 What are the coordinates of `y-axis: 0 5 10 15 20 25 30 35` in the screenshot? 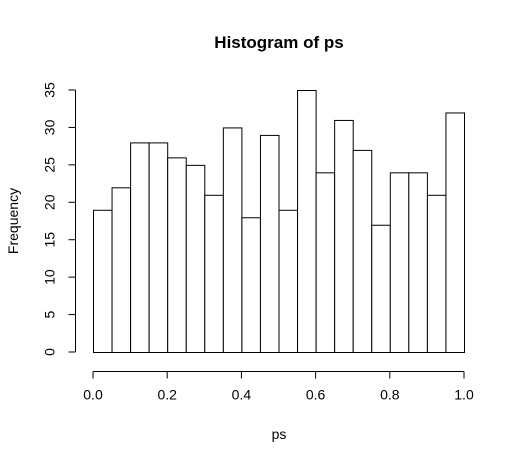 It's located at (59, 219).